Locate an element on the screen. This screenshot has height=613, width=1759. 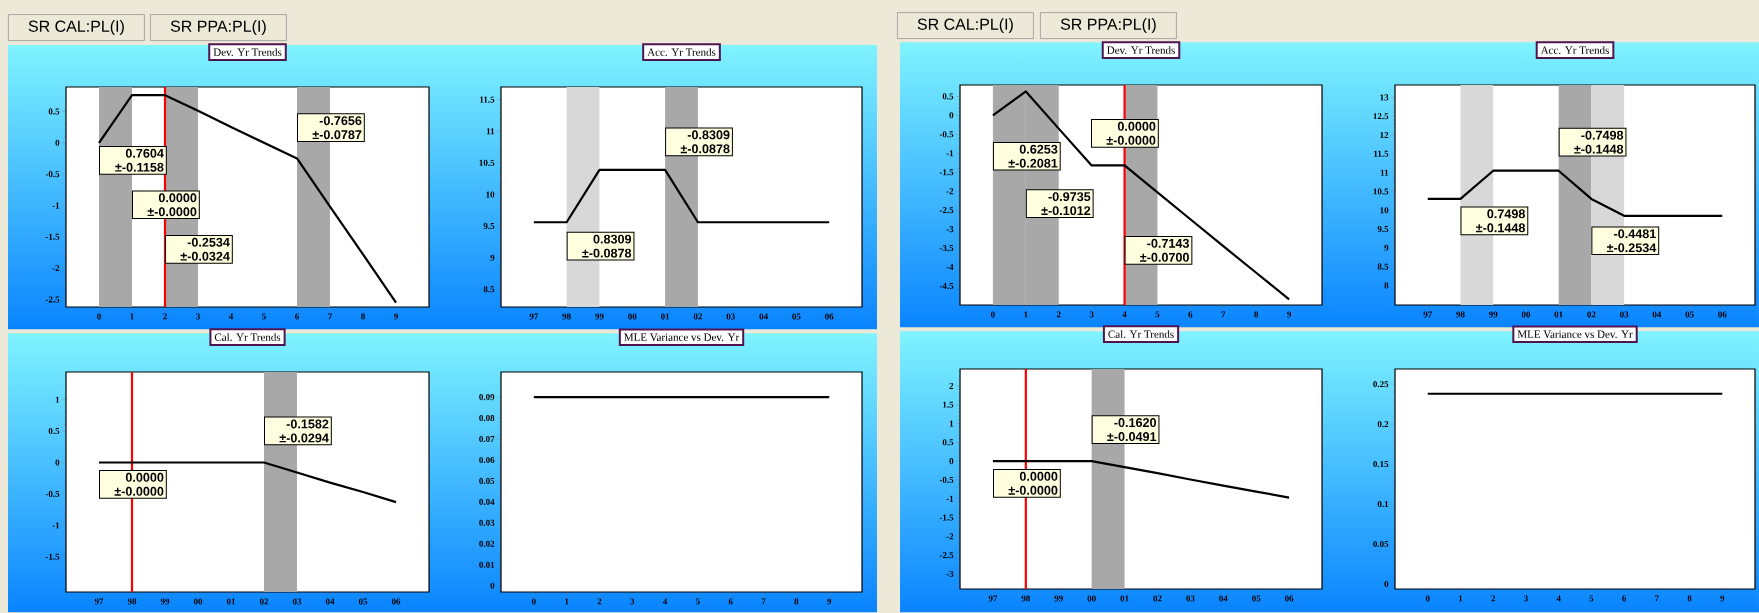
y-tick-label: 1.5 is located at coordinates (948, 404).